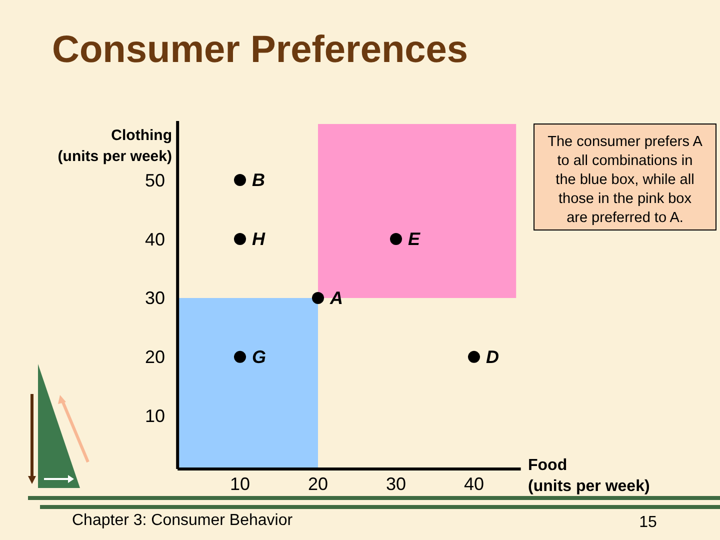 The height and width of the screenshot is (540, 720). What do you see at coordinates (625, 180) in the screenshot?
I see `text: The consumer prefers A to all combinations in the blue box, while all those in the pink box are preferred to A.` at bounding box center [625, 180].